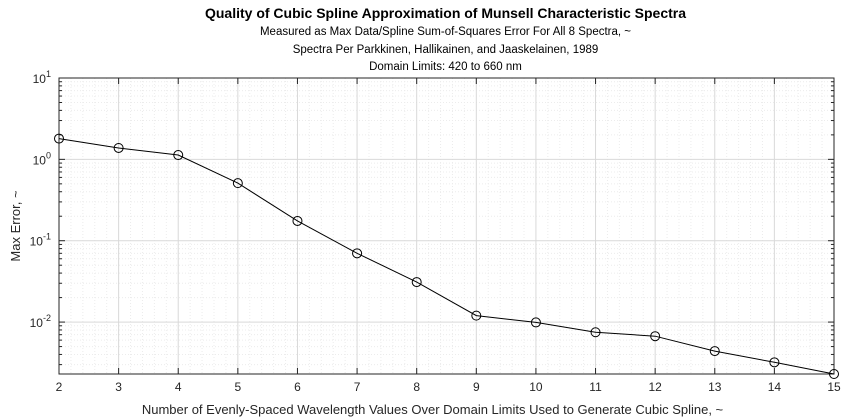  What do you see at coordinates (40, 199) in the screenshot?
I see `y-tick-labels: 10¹ 10⁰ 10⁻¹ 10⁻²` at bounding box center [40, 199].